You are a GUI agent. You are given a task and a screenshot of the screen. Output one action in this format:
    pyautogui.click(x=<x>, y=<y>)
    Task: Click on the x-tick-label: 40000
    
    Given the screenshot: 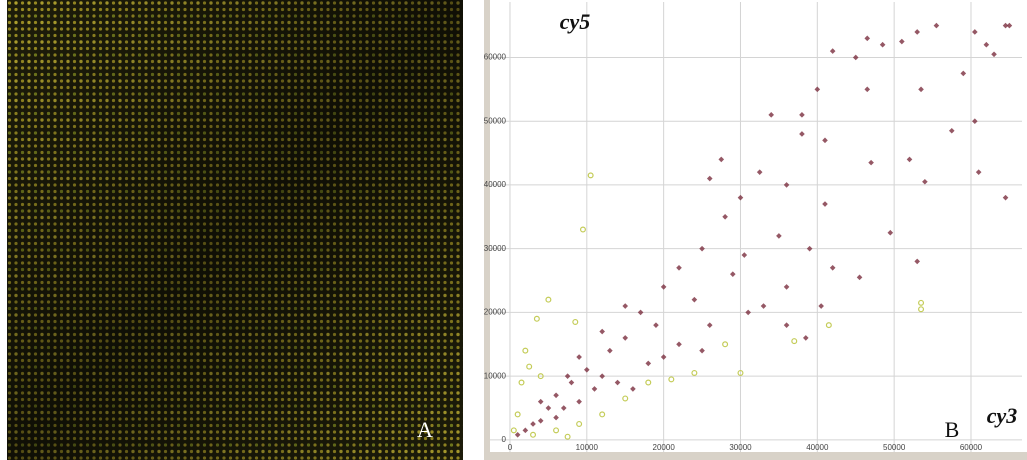 What is the action you would take?
    pyautogui.click(x=817, y=447)
    